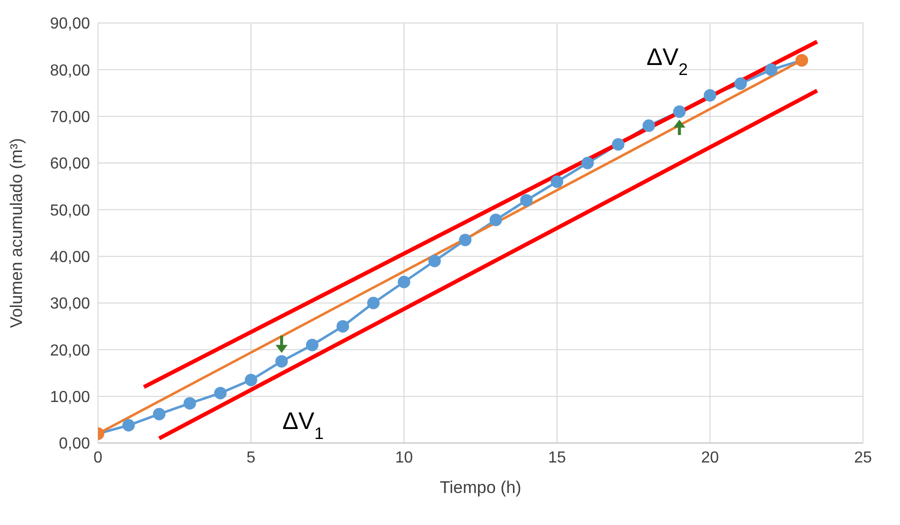  What do you see at coordinates (404, 457) in the screenshot?
I see `x-tick-label: 10` at bounding box center [404, 457].